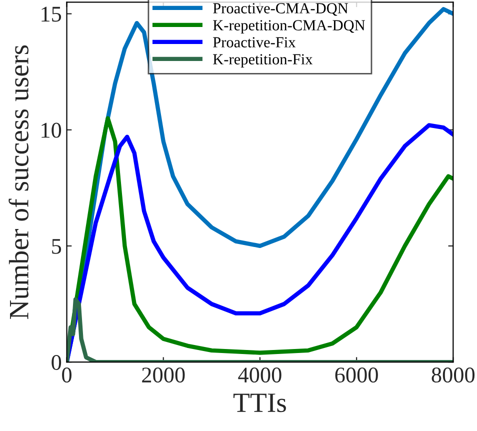 Image resolution: width=477 pixels, height=431 pixels. I want to click on x-tick-label: 4000, so click(260, 375).